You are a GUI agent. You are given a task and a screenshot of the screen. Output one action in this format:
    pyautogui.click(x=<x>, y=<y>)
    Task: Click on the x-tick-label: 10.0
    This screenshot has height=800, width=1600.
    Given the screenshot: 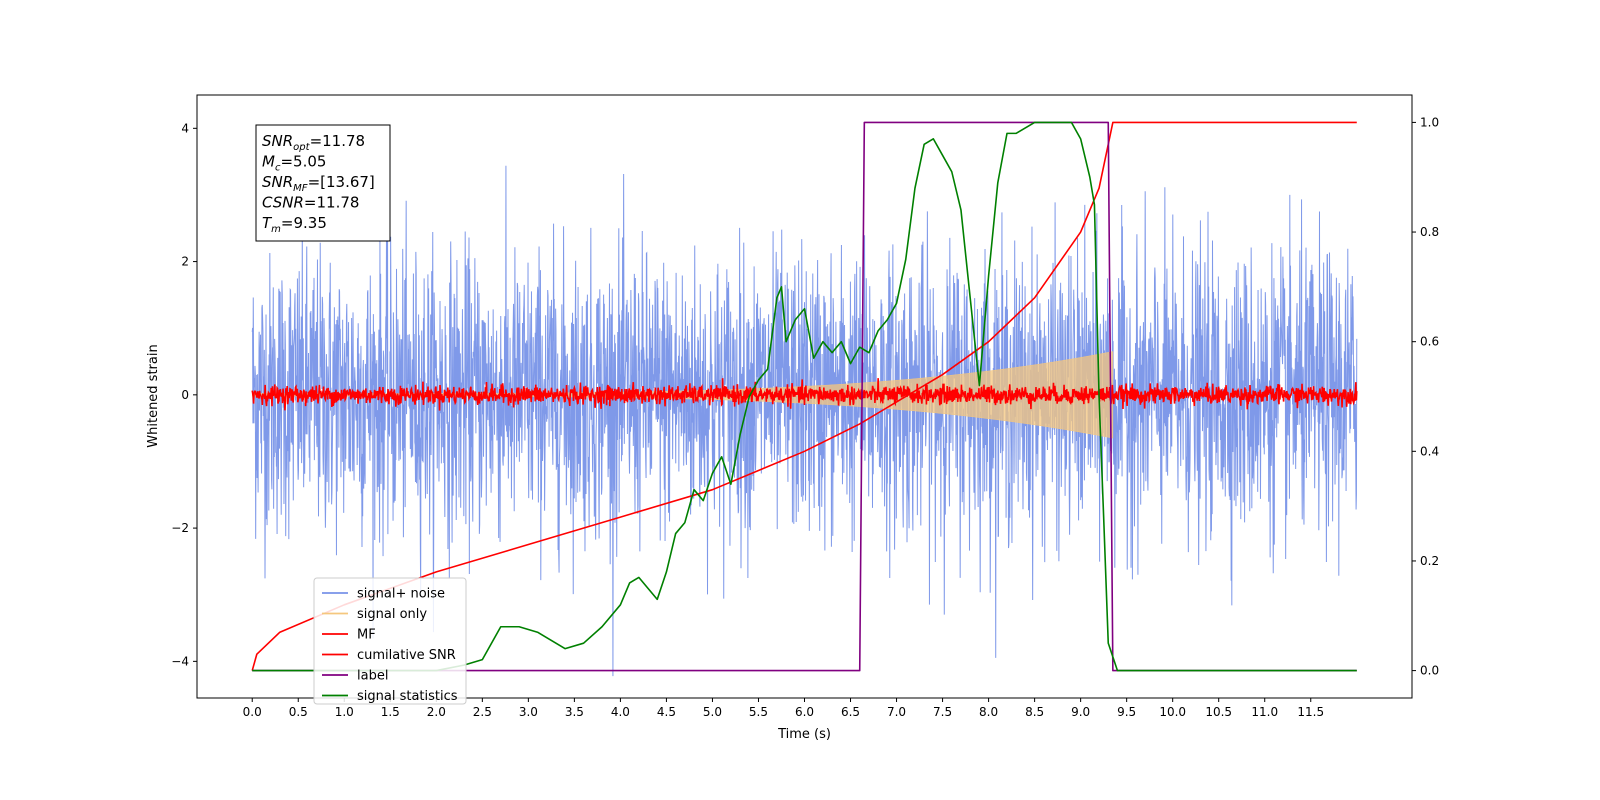 What is the action you would take?
    pyautogui.click(x=1172, y=712)
    